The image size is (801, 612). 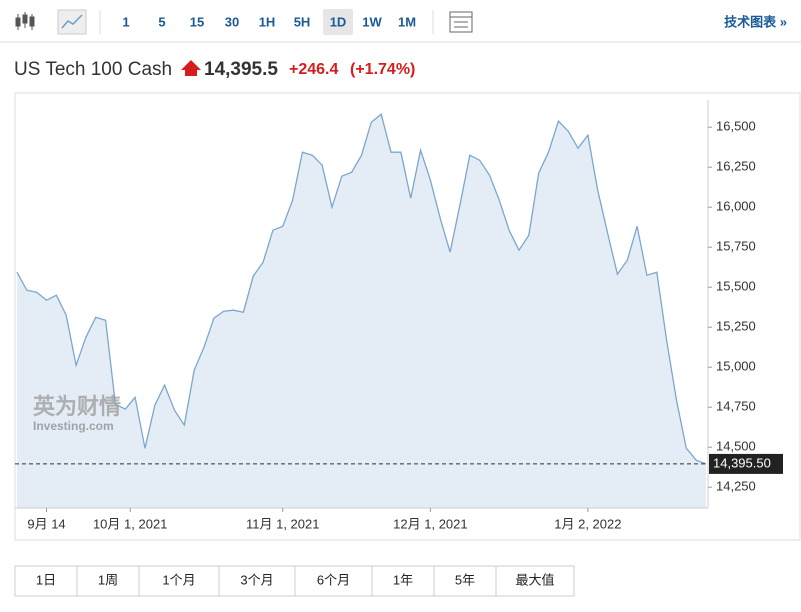 What do you see at coordinates (736, 406) in the screenshot?
I see `y-tick-label: 14,750` at bounding box center [736, 406].